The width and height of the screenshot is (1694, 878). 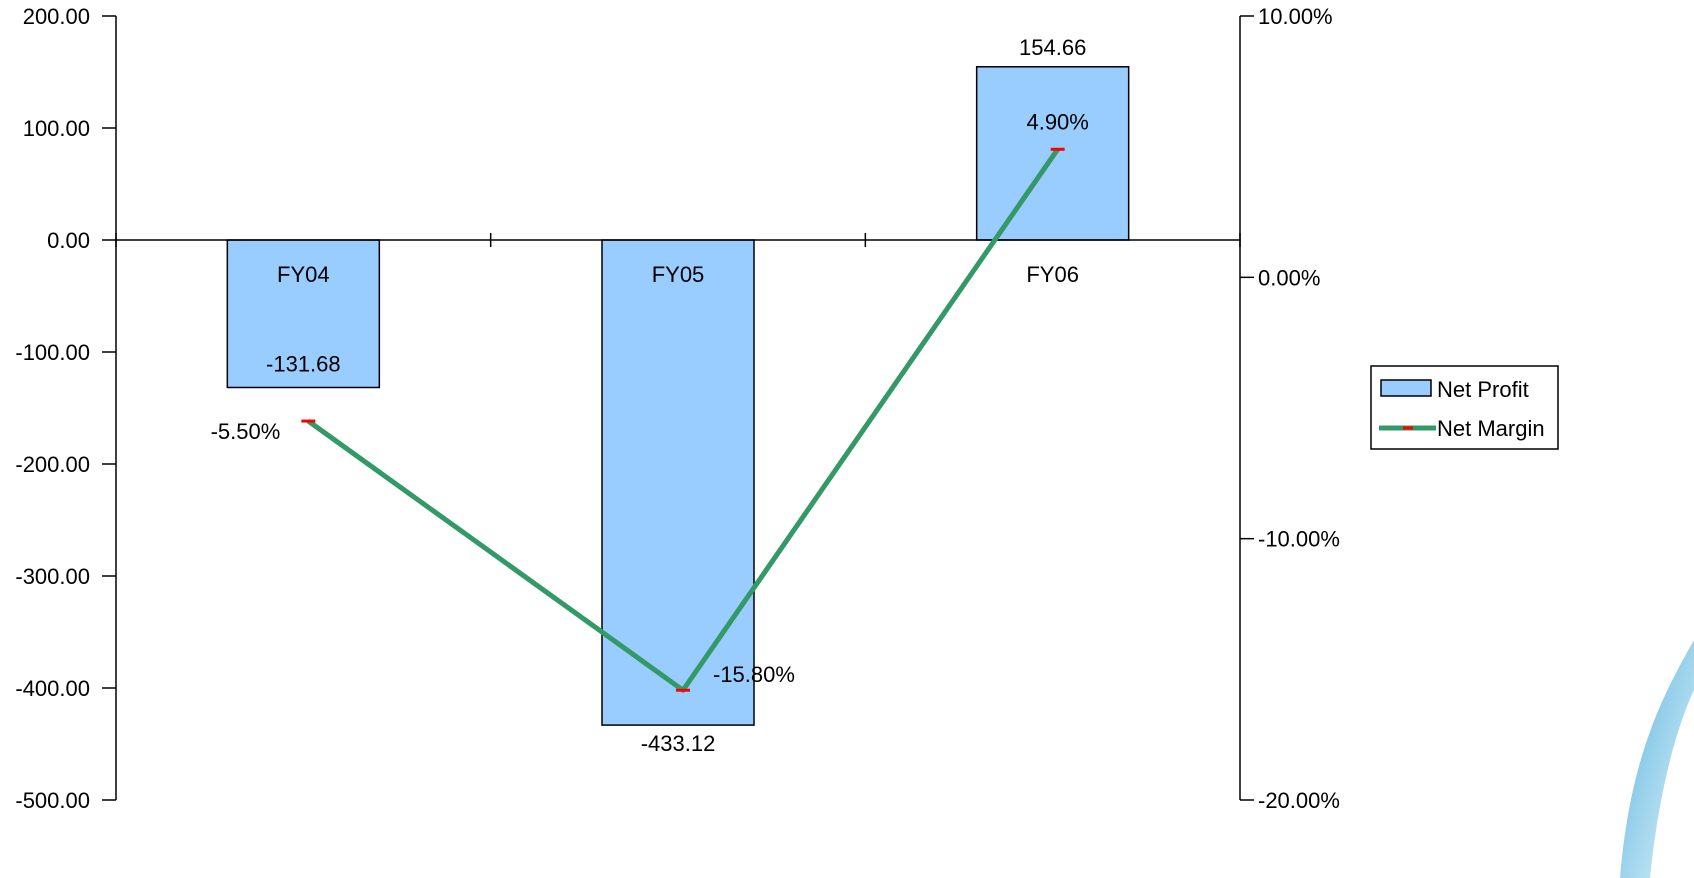 I want to click on left-axis-tick-label: -300.00, so click(x=52, y=576).